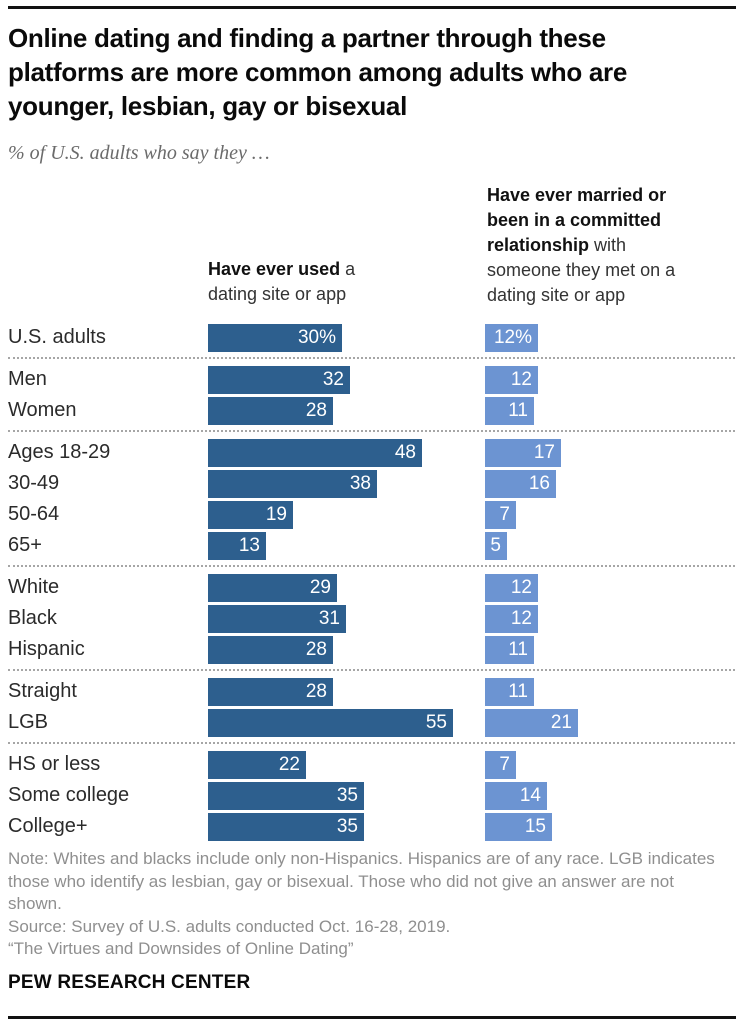  Describe the element at coordinates (34, 483) in the screenshot. I see `row-label: 30-49` at that location.